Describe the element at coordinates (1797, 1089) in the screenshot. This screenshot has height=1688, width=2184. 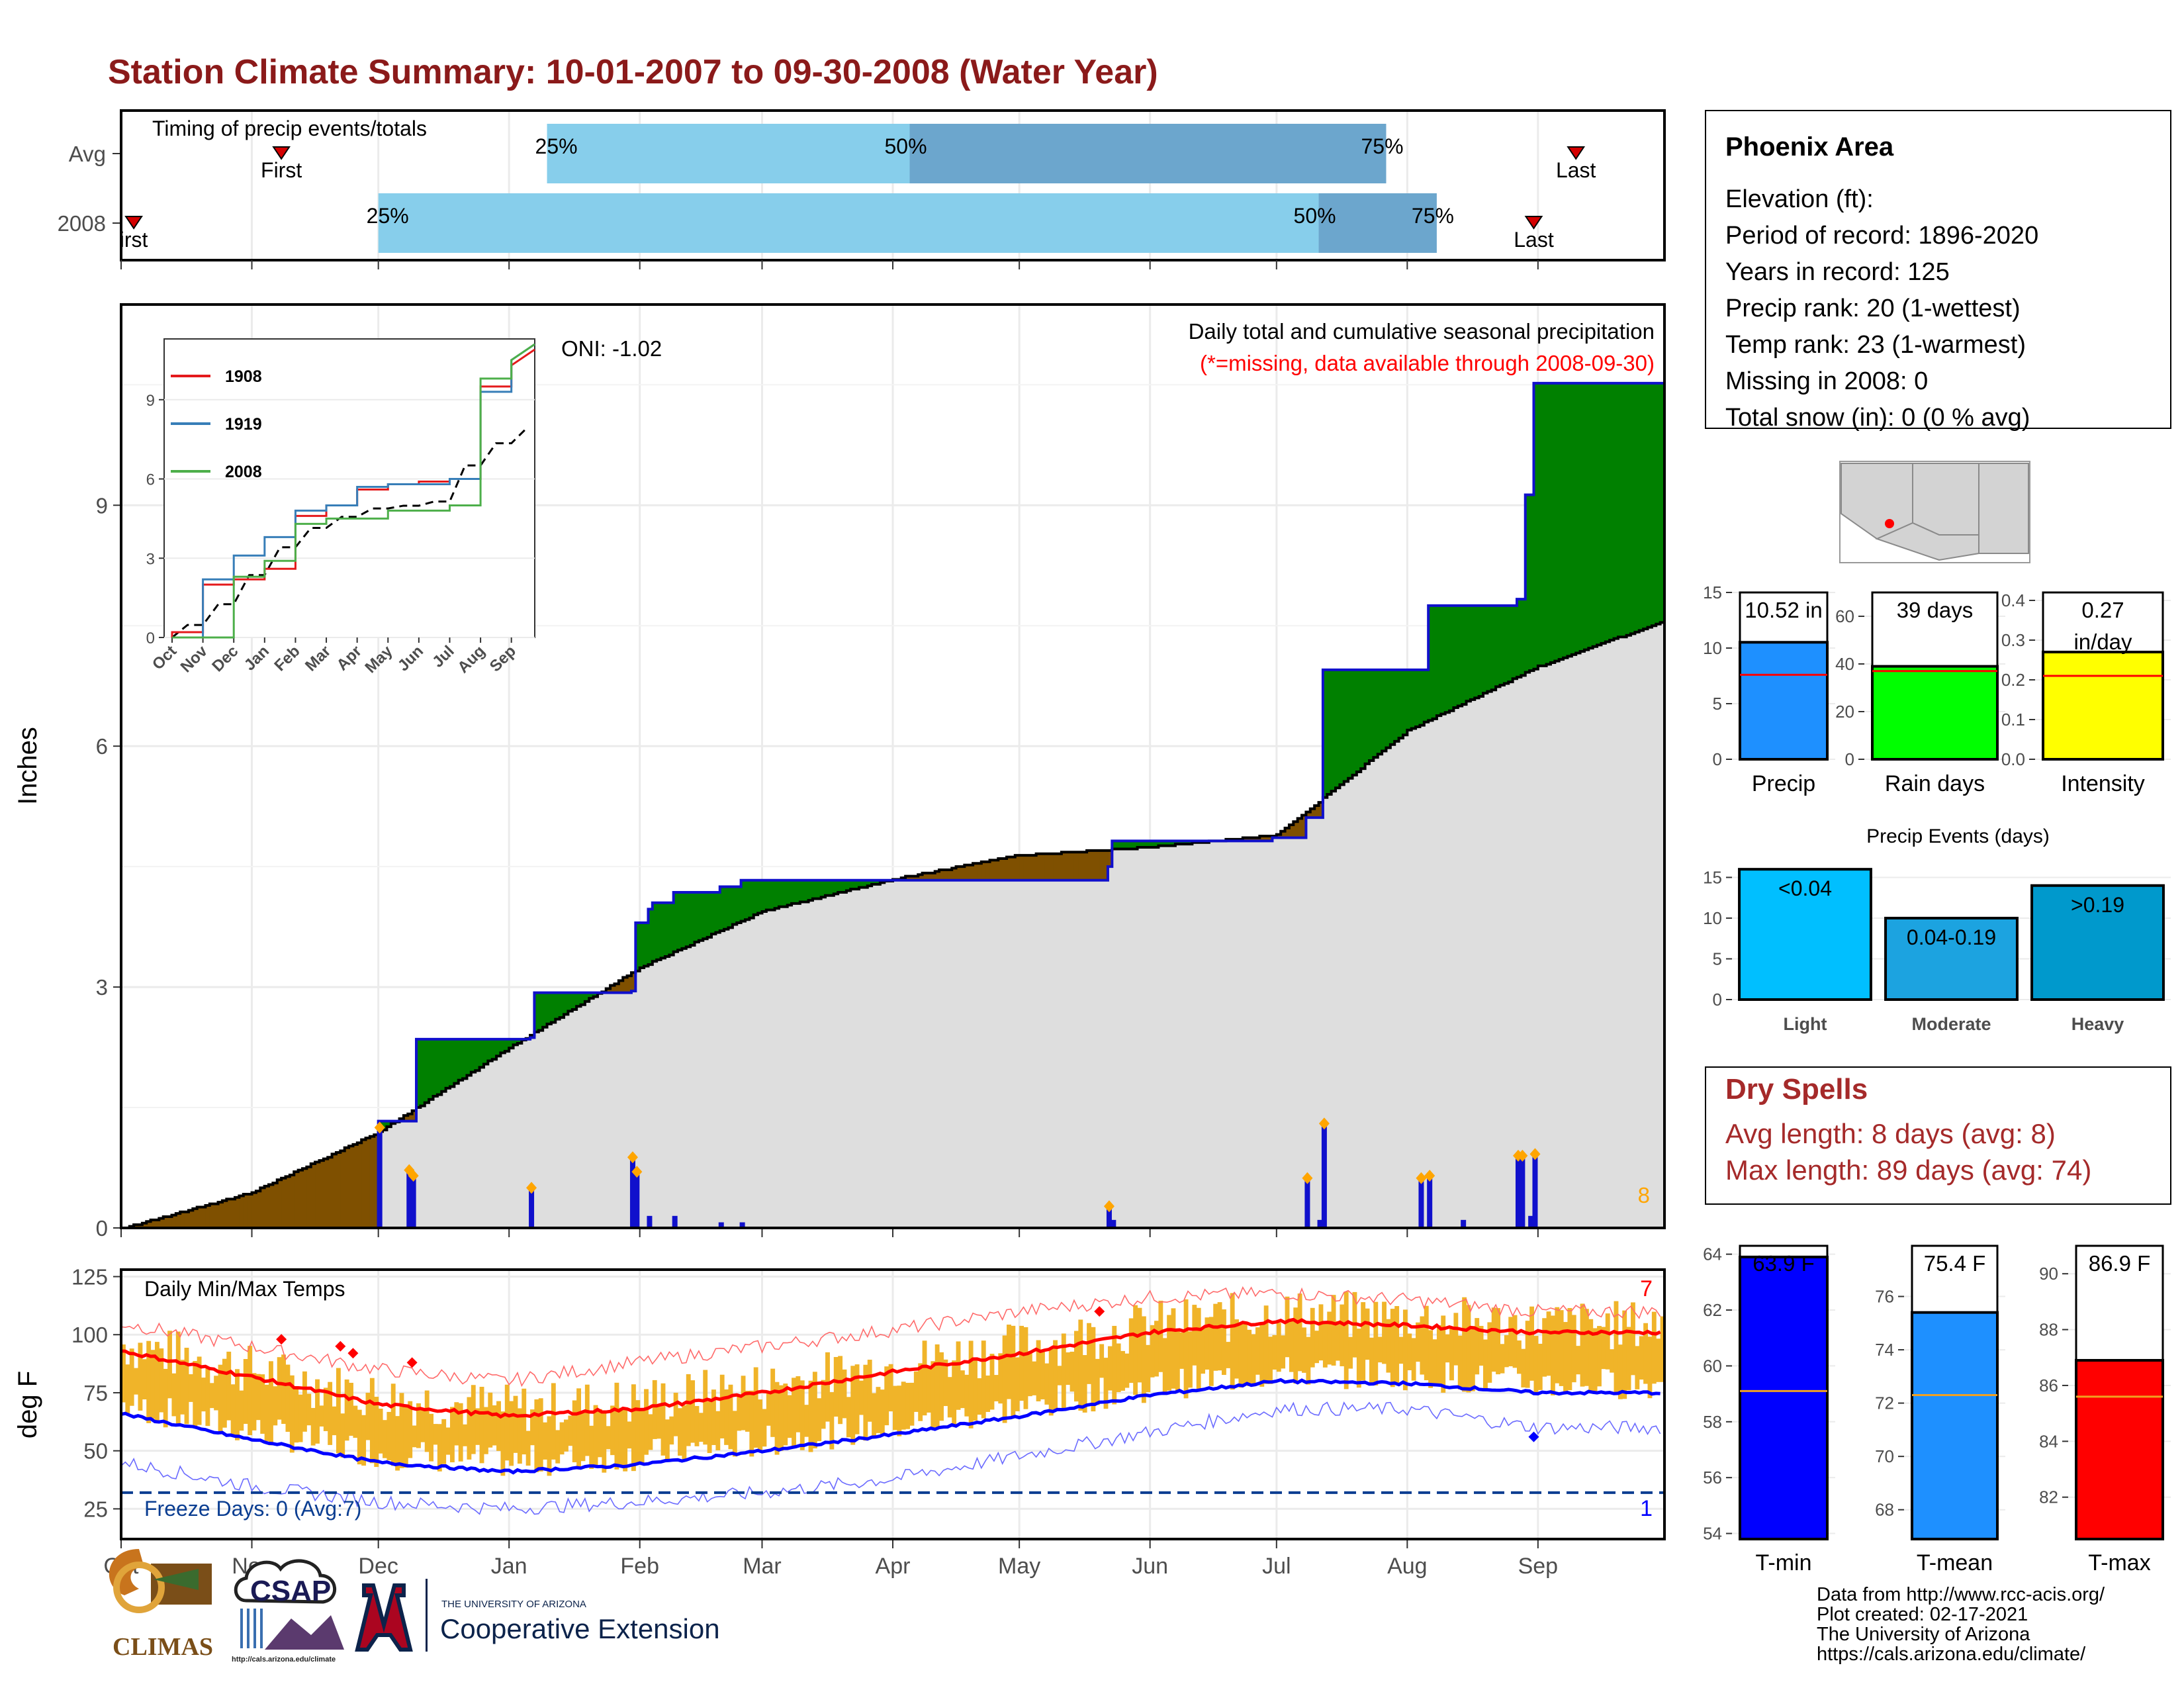
I see `dry-spells-title: Dry Spells` at that location.